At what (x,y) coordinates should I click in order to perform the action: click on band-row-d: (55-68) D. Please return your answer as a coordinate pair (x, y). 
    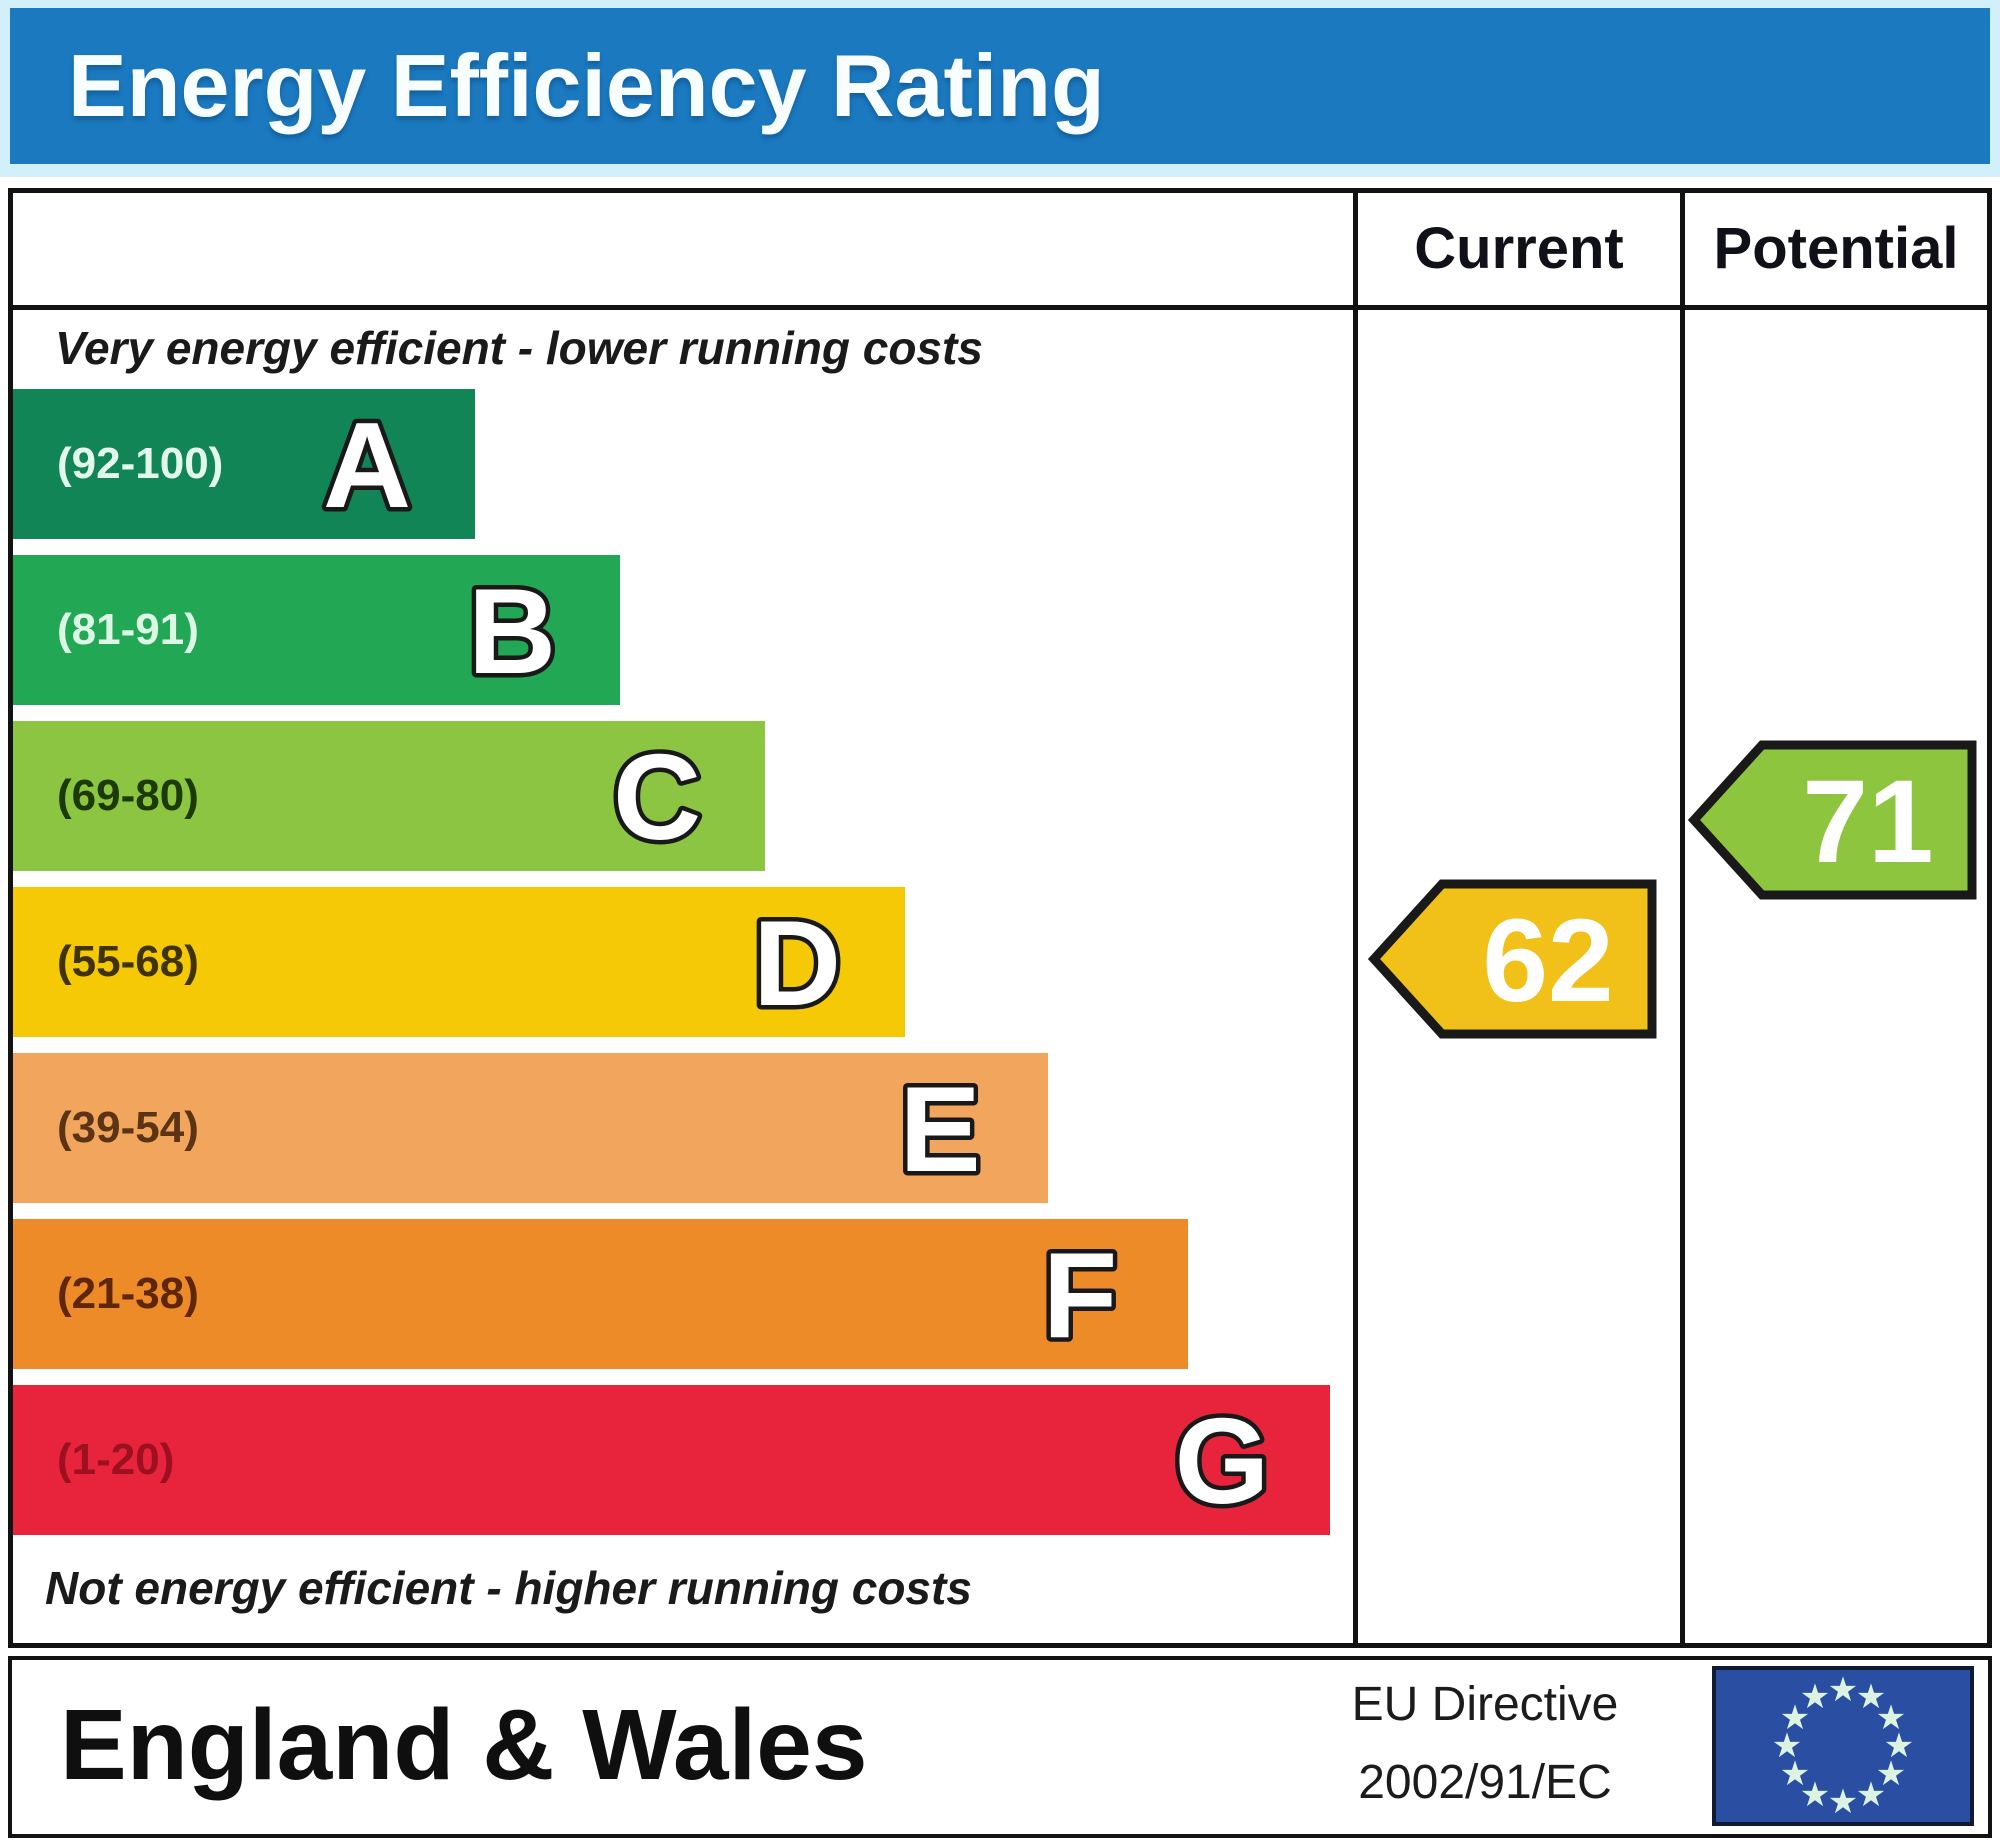
    Looking at the image, I should click on (459, 962).